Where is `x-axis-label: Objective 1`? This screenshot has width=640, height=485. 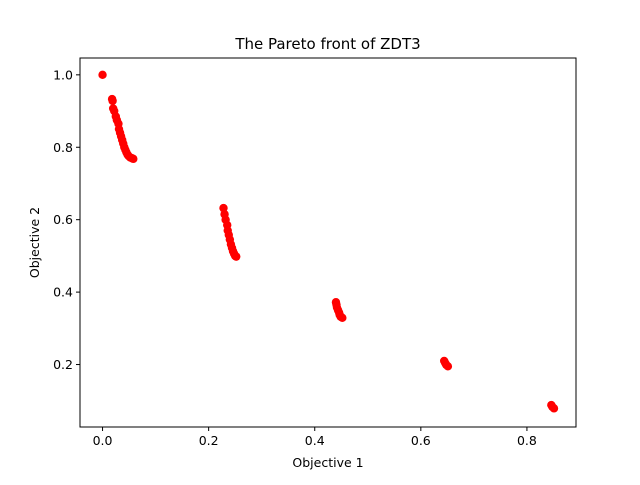 x-axis-label: Objective 1 is located at coordinates (327, 462).